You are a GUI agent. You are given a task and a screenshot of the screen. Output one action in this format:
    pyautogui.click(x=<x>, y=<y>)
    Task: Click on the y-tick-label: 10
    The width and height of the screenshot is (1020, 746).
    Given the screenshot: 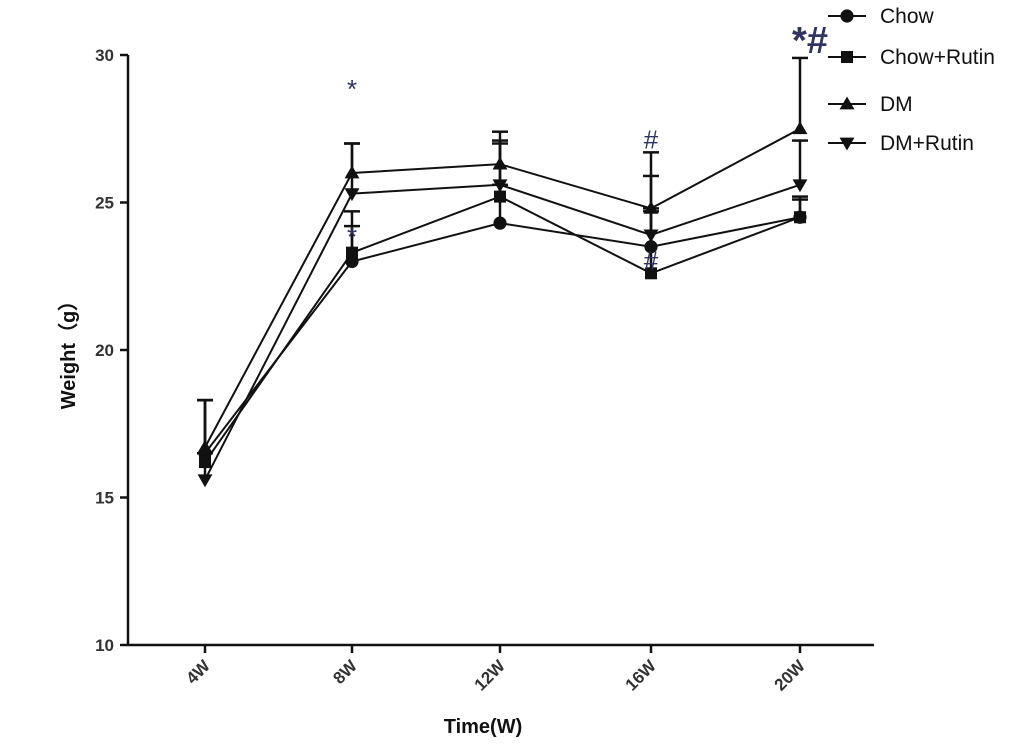 What is the action you would take?
    pyautogui.click(x=104, y=645)
    